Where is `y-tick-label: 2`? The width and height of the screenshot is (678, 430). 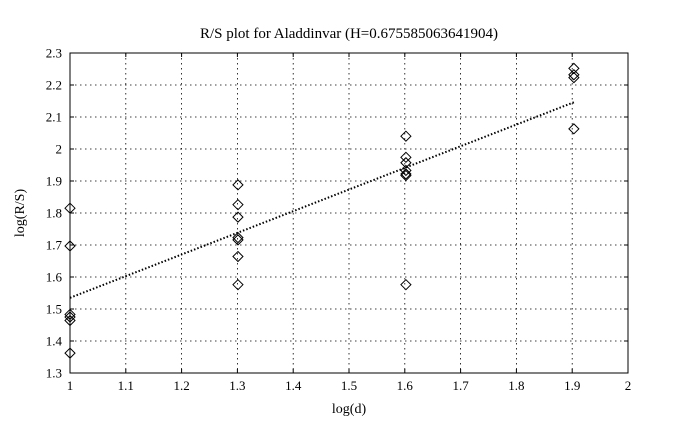
y-tick-label: 2 is located at coordinates (59, 149).